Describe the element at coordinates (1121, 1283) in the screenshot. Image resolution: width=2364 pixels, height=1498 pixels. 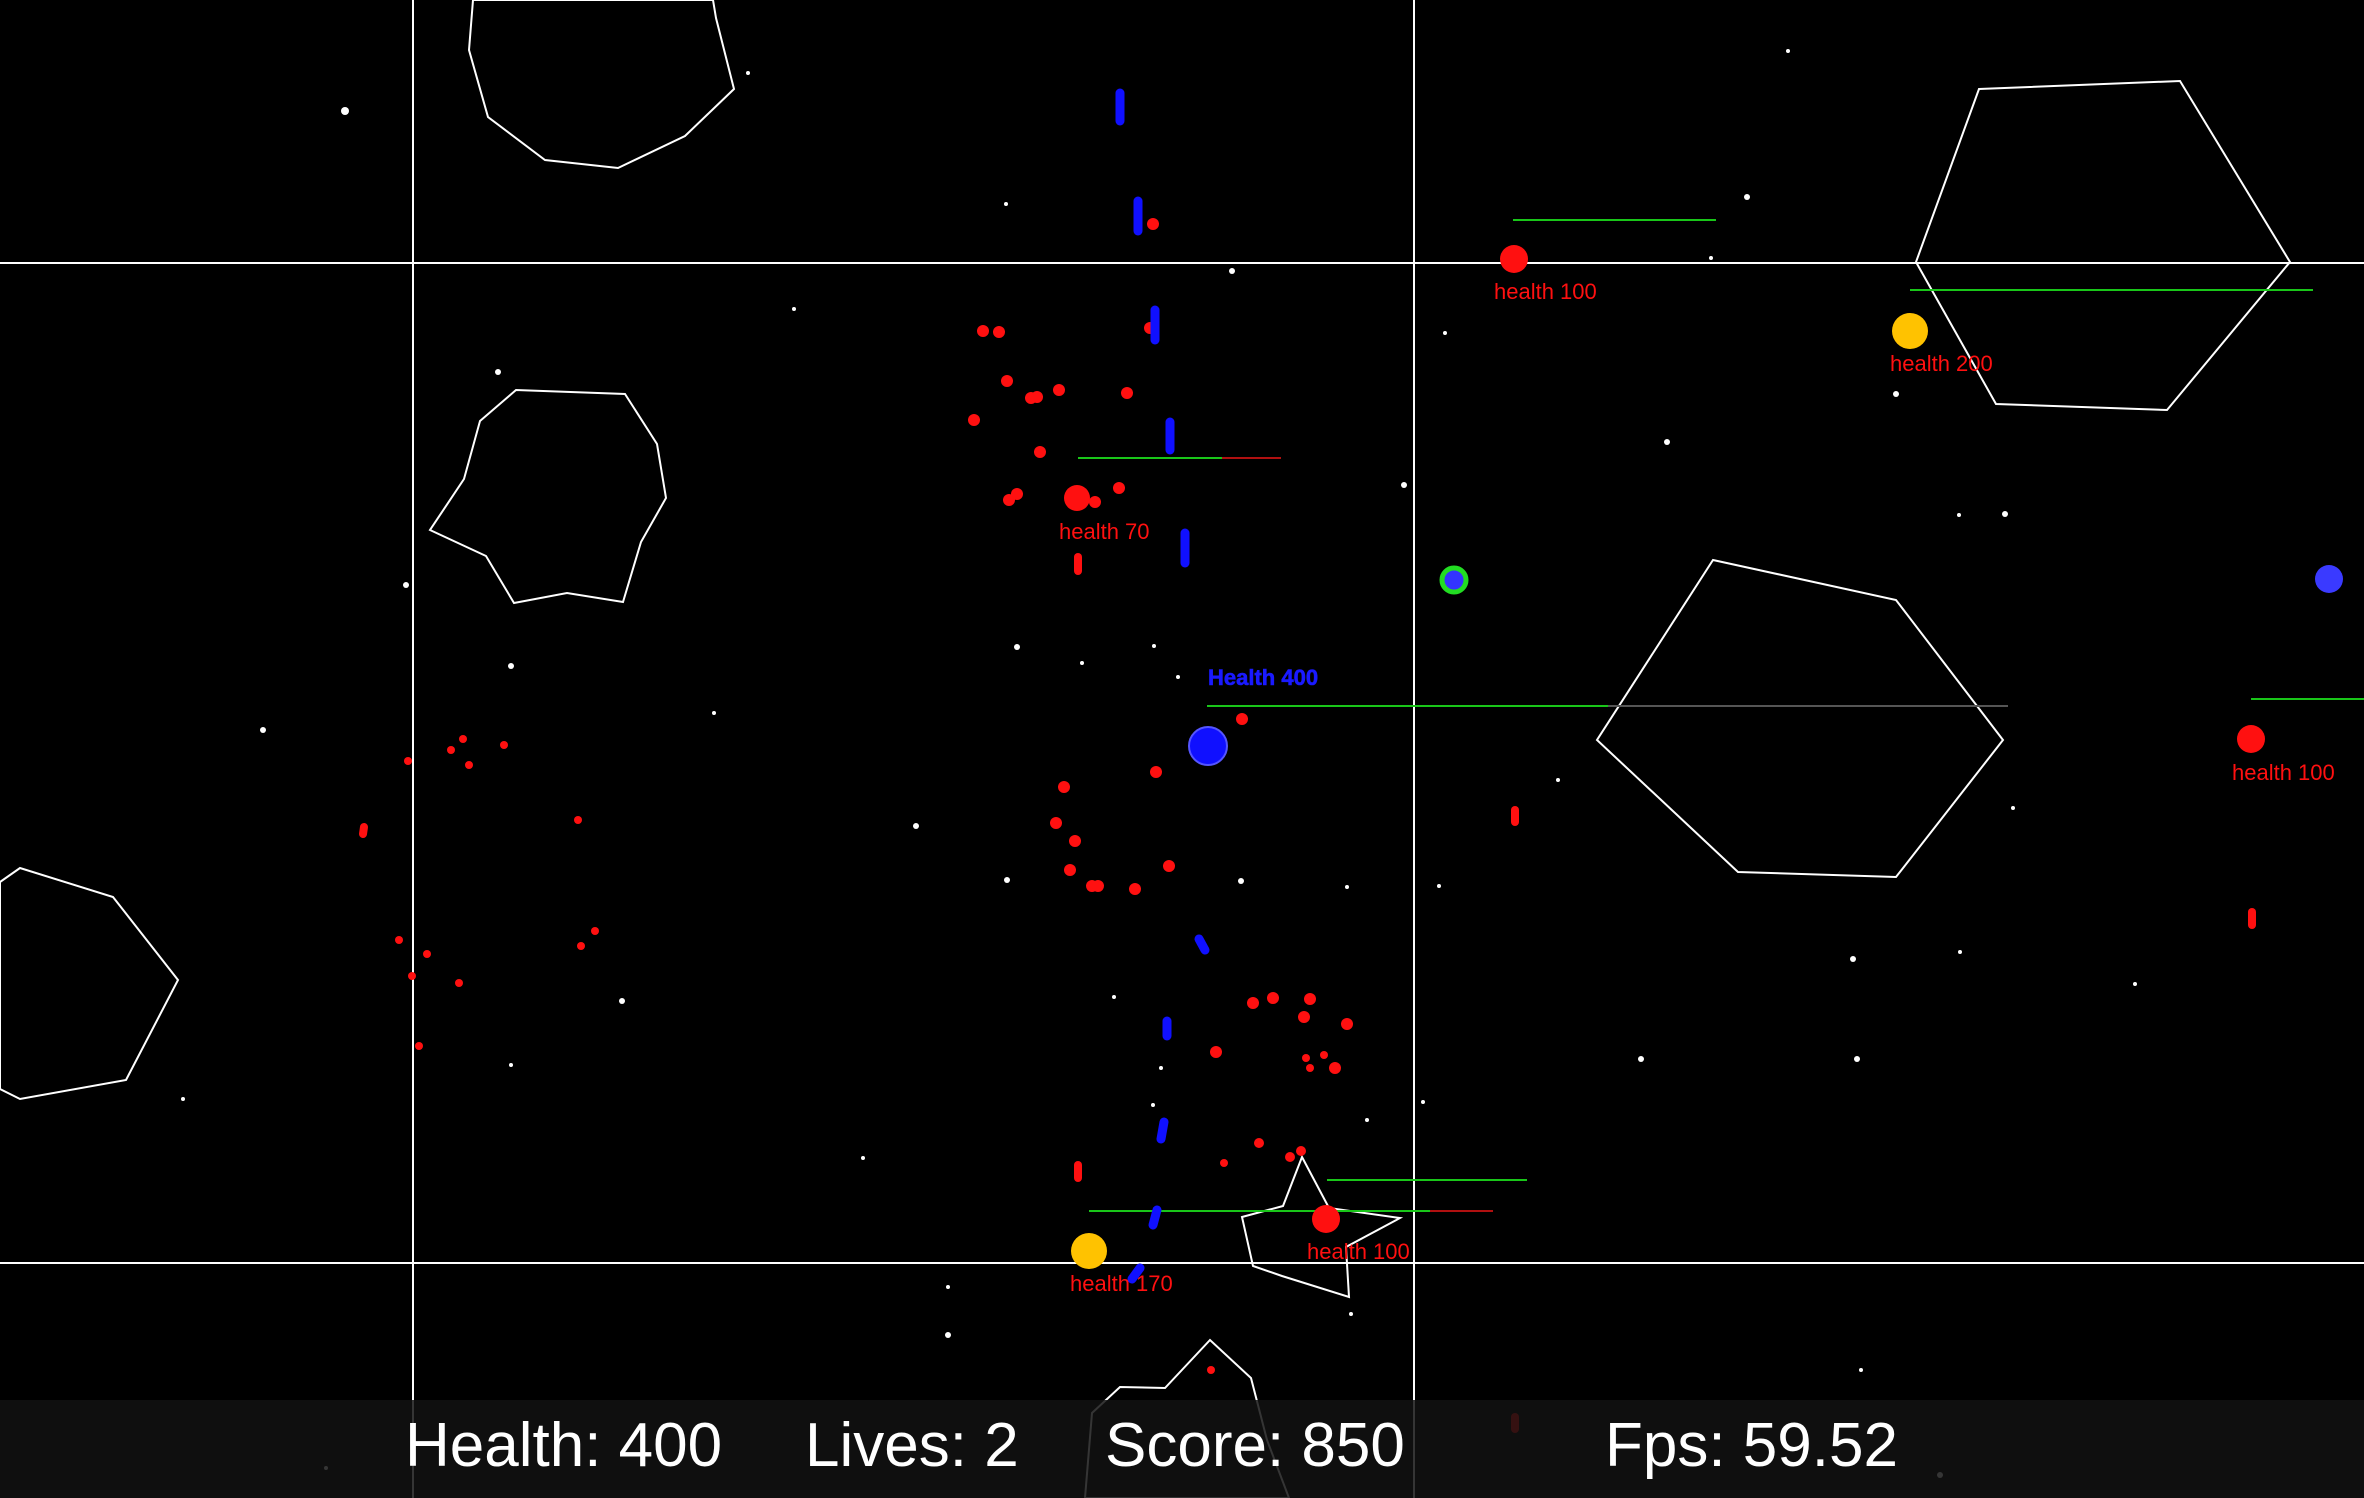
I see `enemy-health-label: health 170` at that location.